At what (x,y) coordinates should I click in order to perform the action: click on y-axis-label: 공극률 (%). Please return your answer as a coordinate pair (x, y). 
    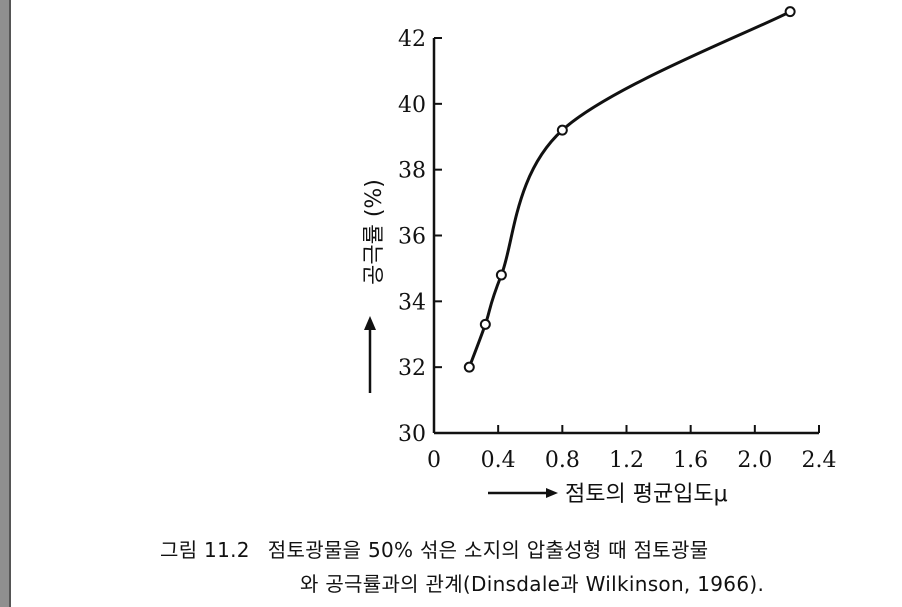
    Looking at the image, I should click on (374, 232).